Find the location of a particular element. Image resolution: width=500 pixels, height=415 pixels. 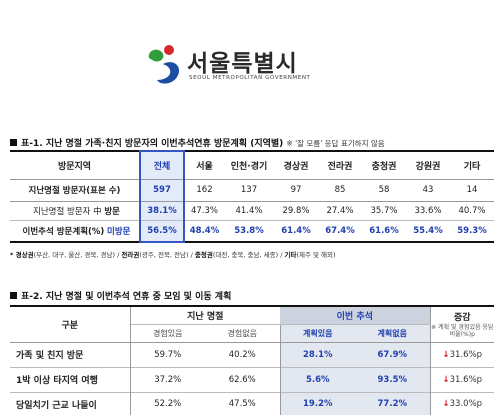

table-cell: 59.7% is located at coordinates (168, 354).